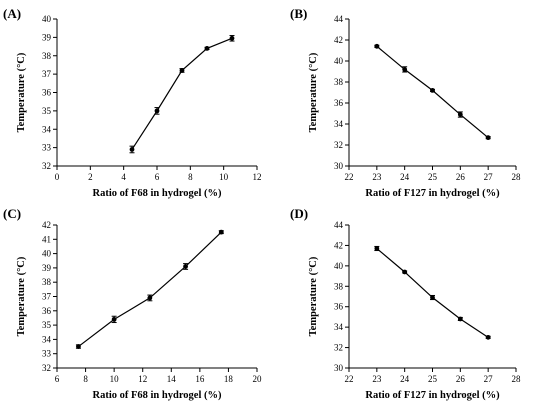 The height and width of the screenshot is (409, 550). What do you see at coordinates (57, 177) in the screenshot?
I see `x-tick-label: 0` at bounding box center [57, 177].